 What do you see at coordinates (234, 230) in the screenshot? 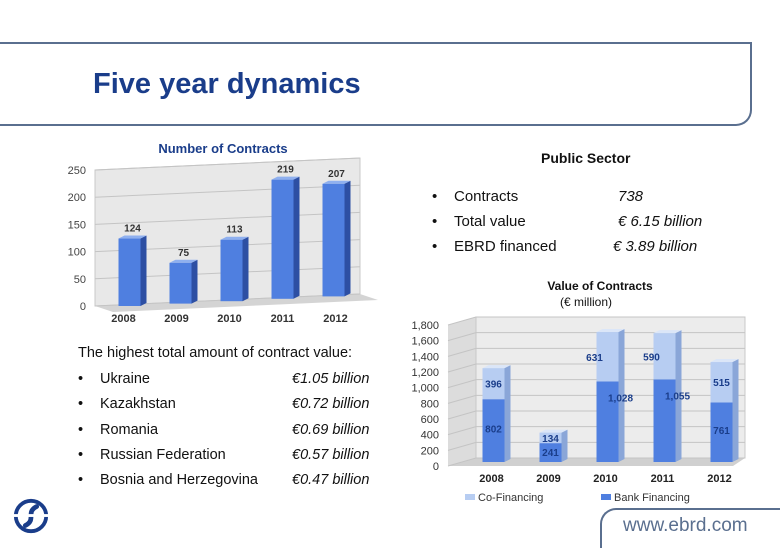
I see `data-label: 113` at bounding box center [234, 230].